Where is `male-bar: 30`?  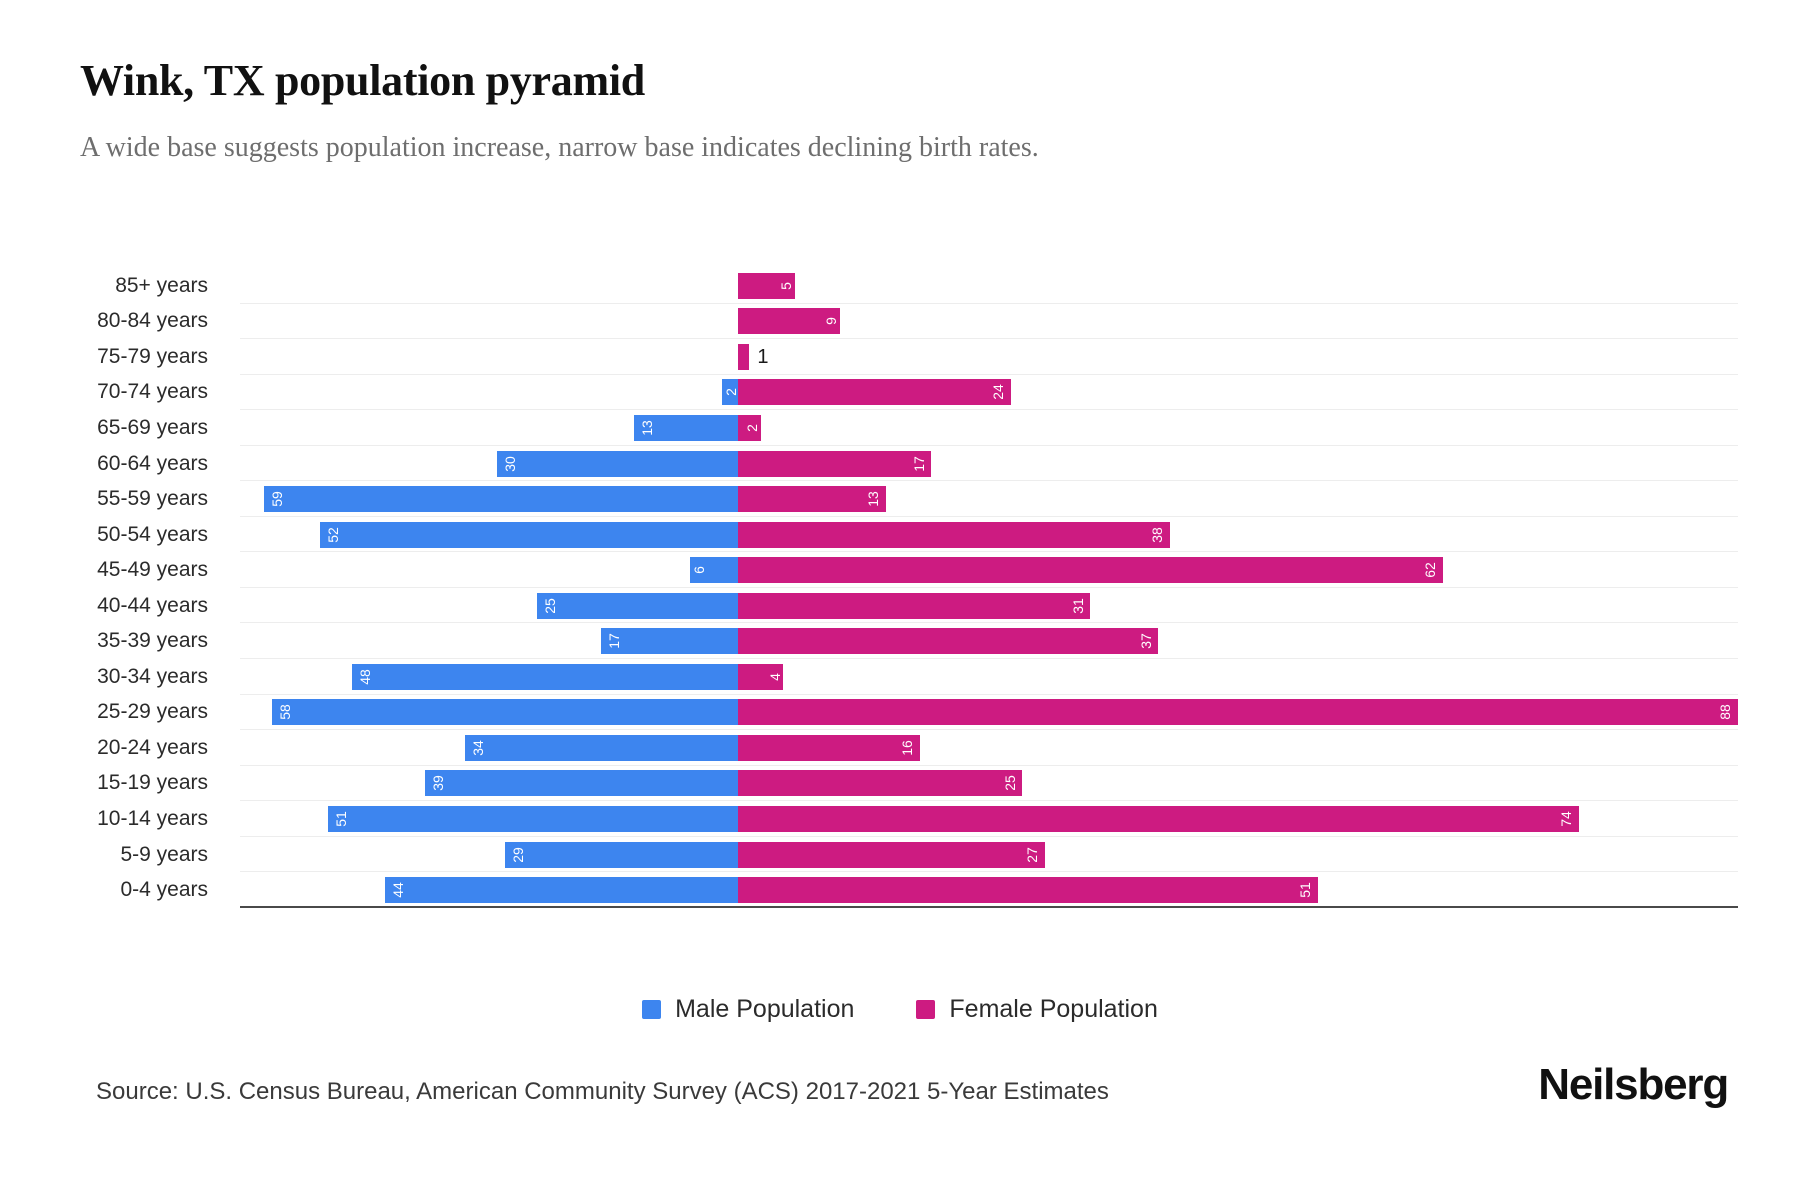
male-bar: 30 is located at coordinates (617, 463).